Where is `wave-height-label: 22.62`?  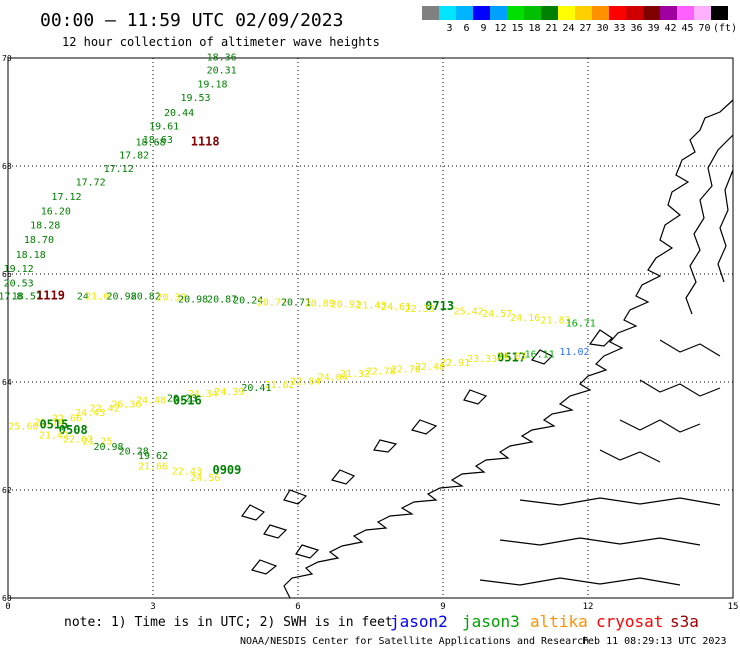
wave-height-label: 22.62 is located at coordinates (78, 439).